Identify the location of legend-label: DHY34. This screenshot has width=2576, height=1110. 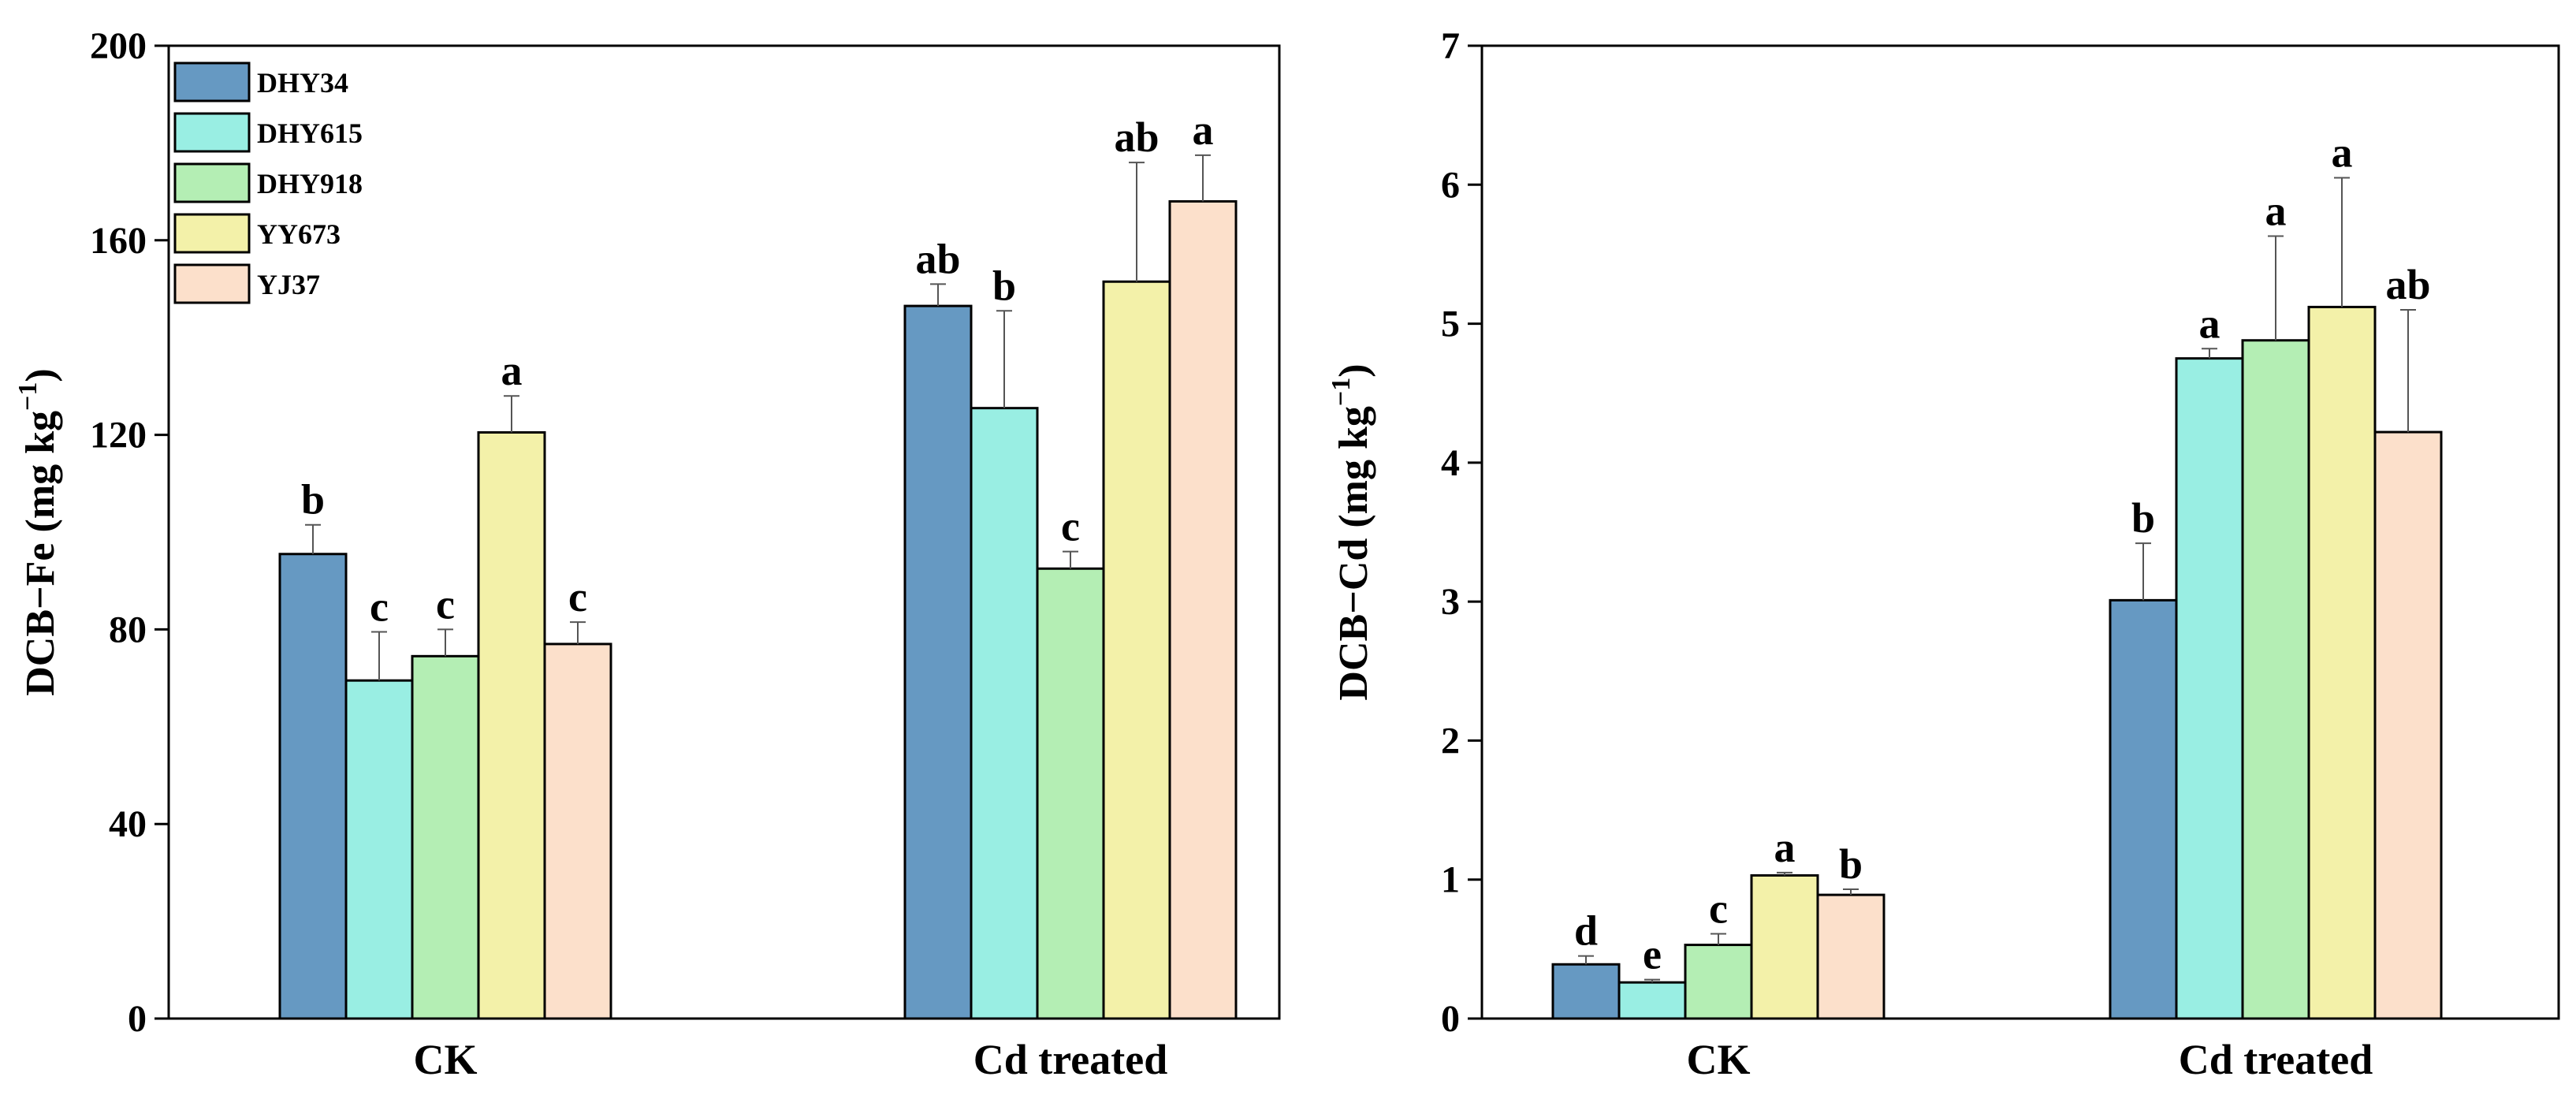
(302, 83).